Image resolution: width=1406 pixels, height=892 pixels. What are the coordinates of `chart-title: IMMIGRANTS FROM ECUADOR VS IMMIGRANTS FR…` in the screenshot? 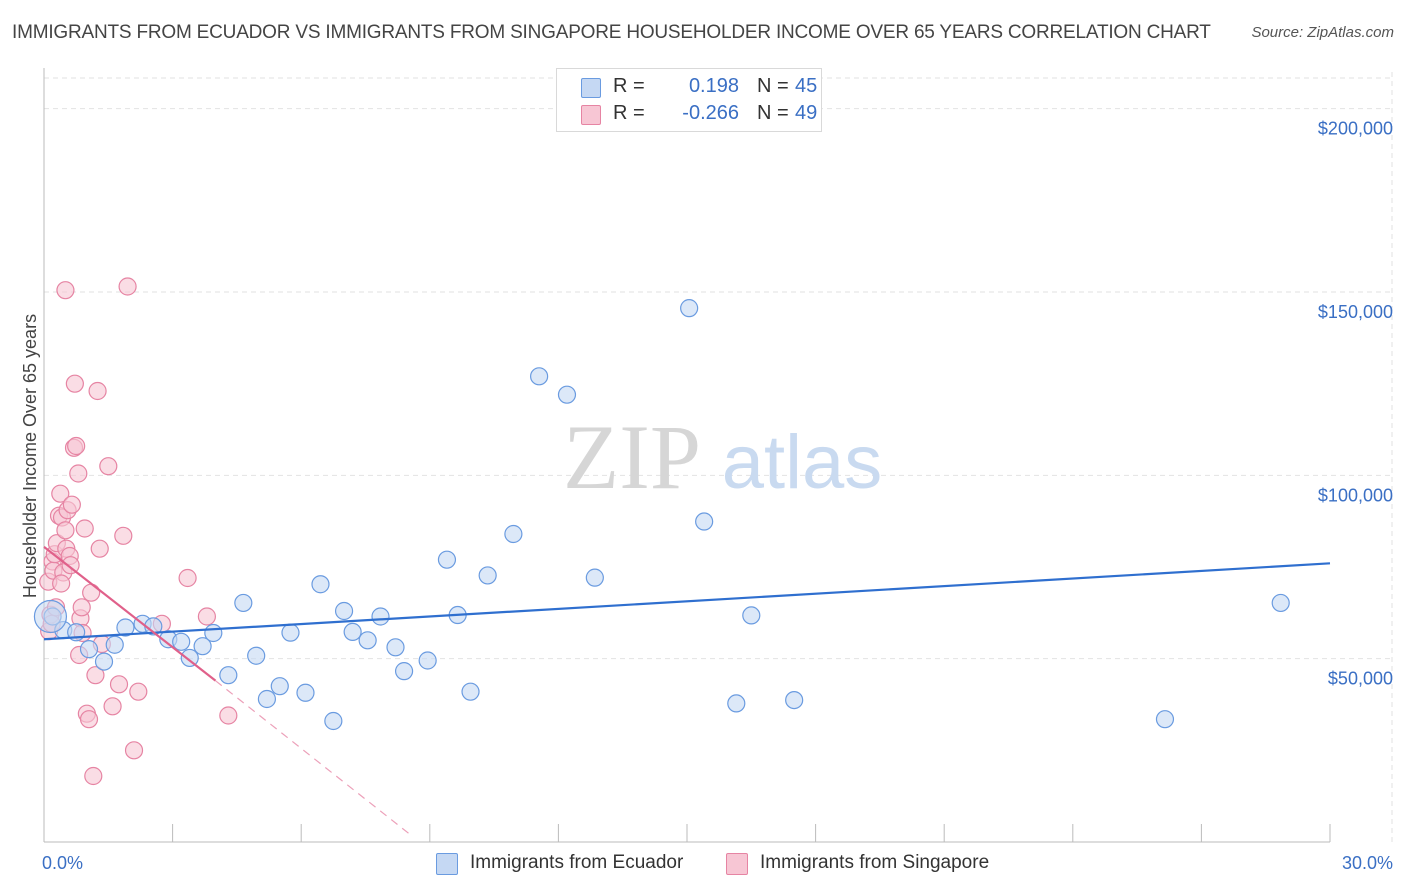 It's located at (611, 32).